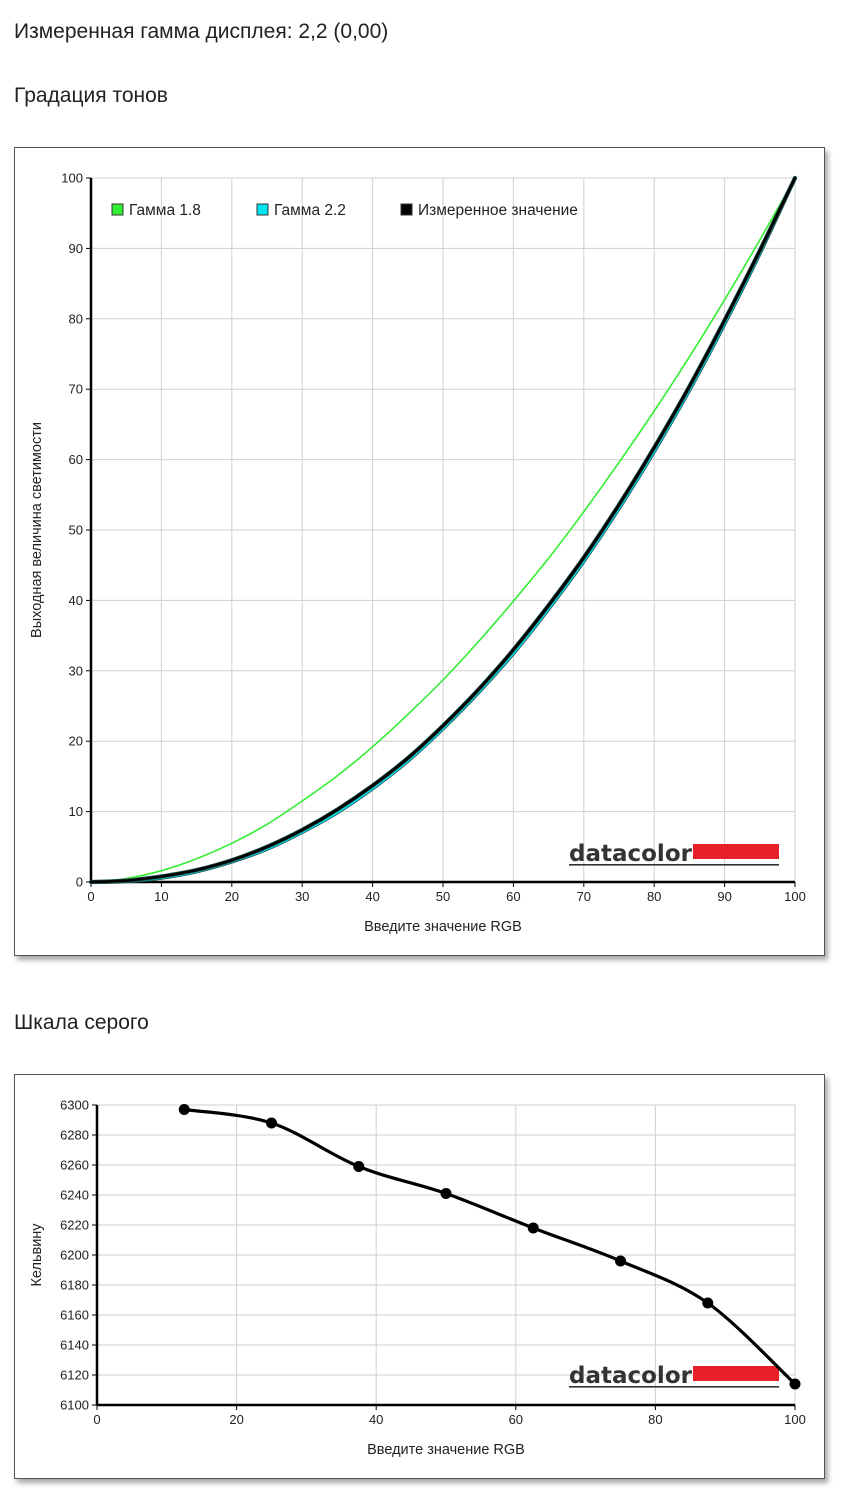  I want to click on y-tick-label: 70, so click(76, 389).